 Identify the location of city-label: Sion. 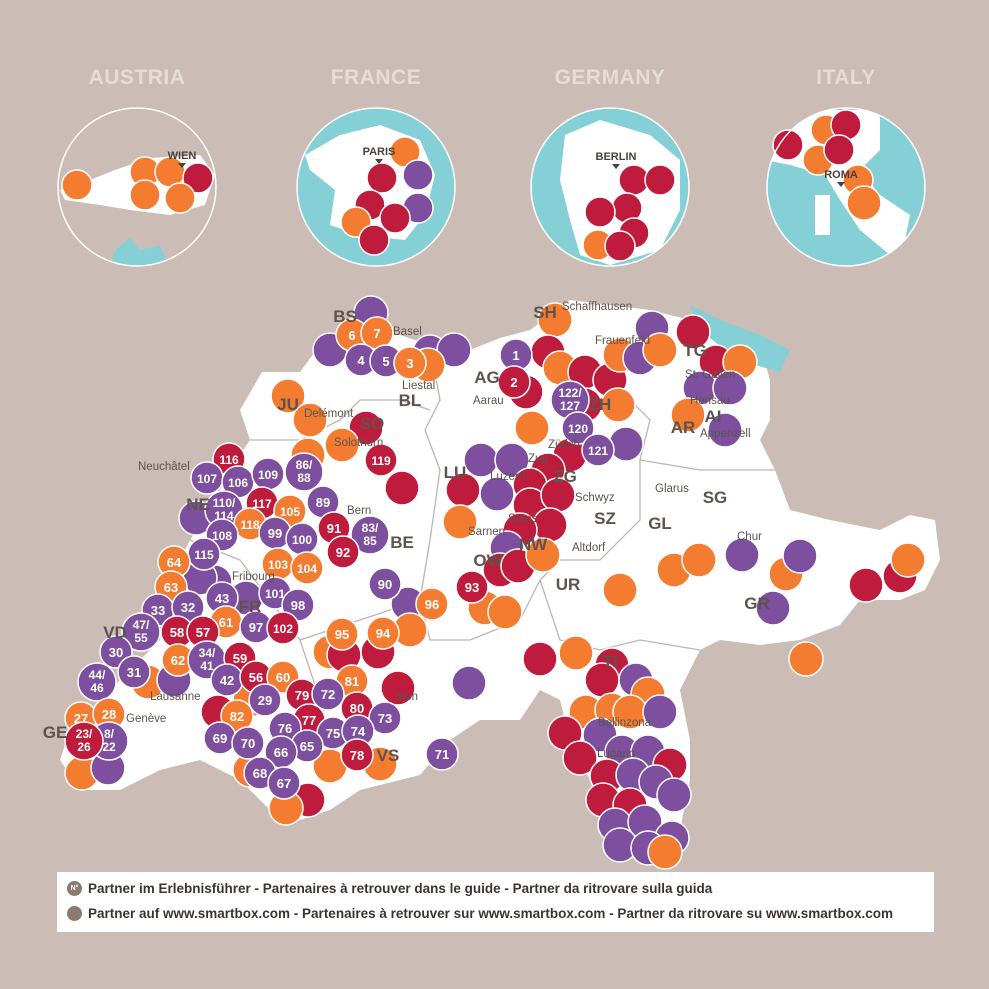
(406, 697).